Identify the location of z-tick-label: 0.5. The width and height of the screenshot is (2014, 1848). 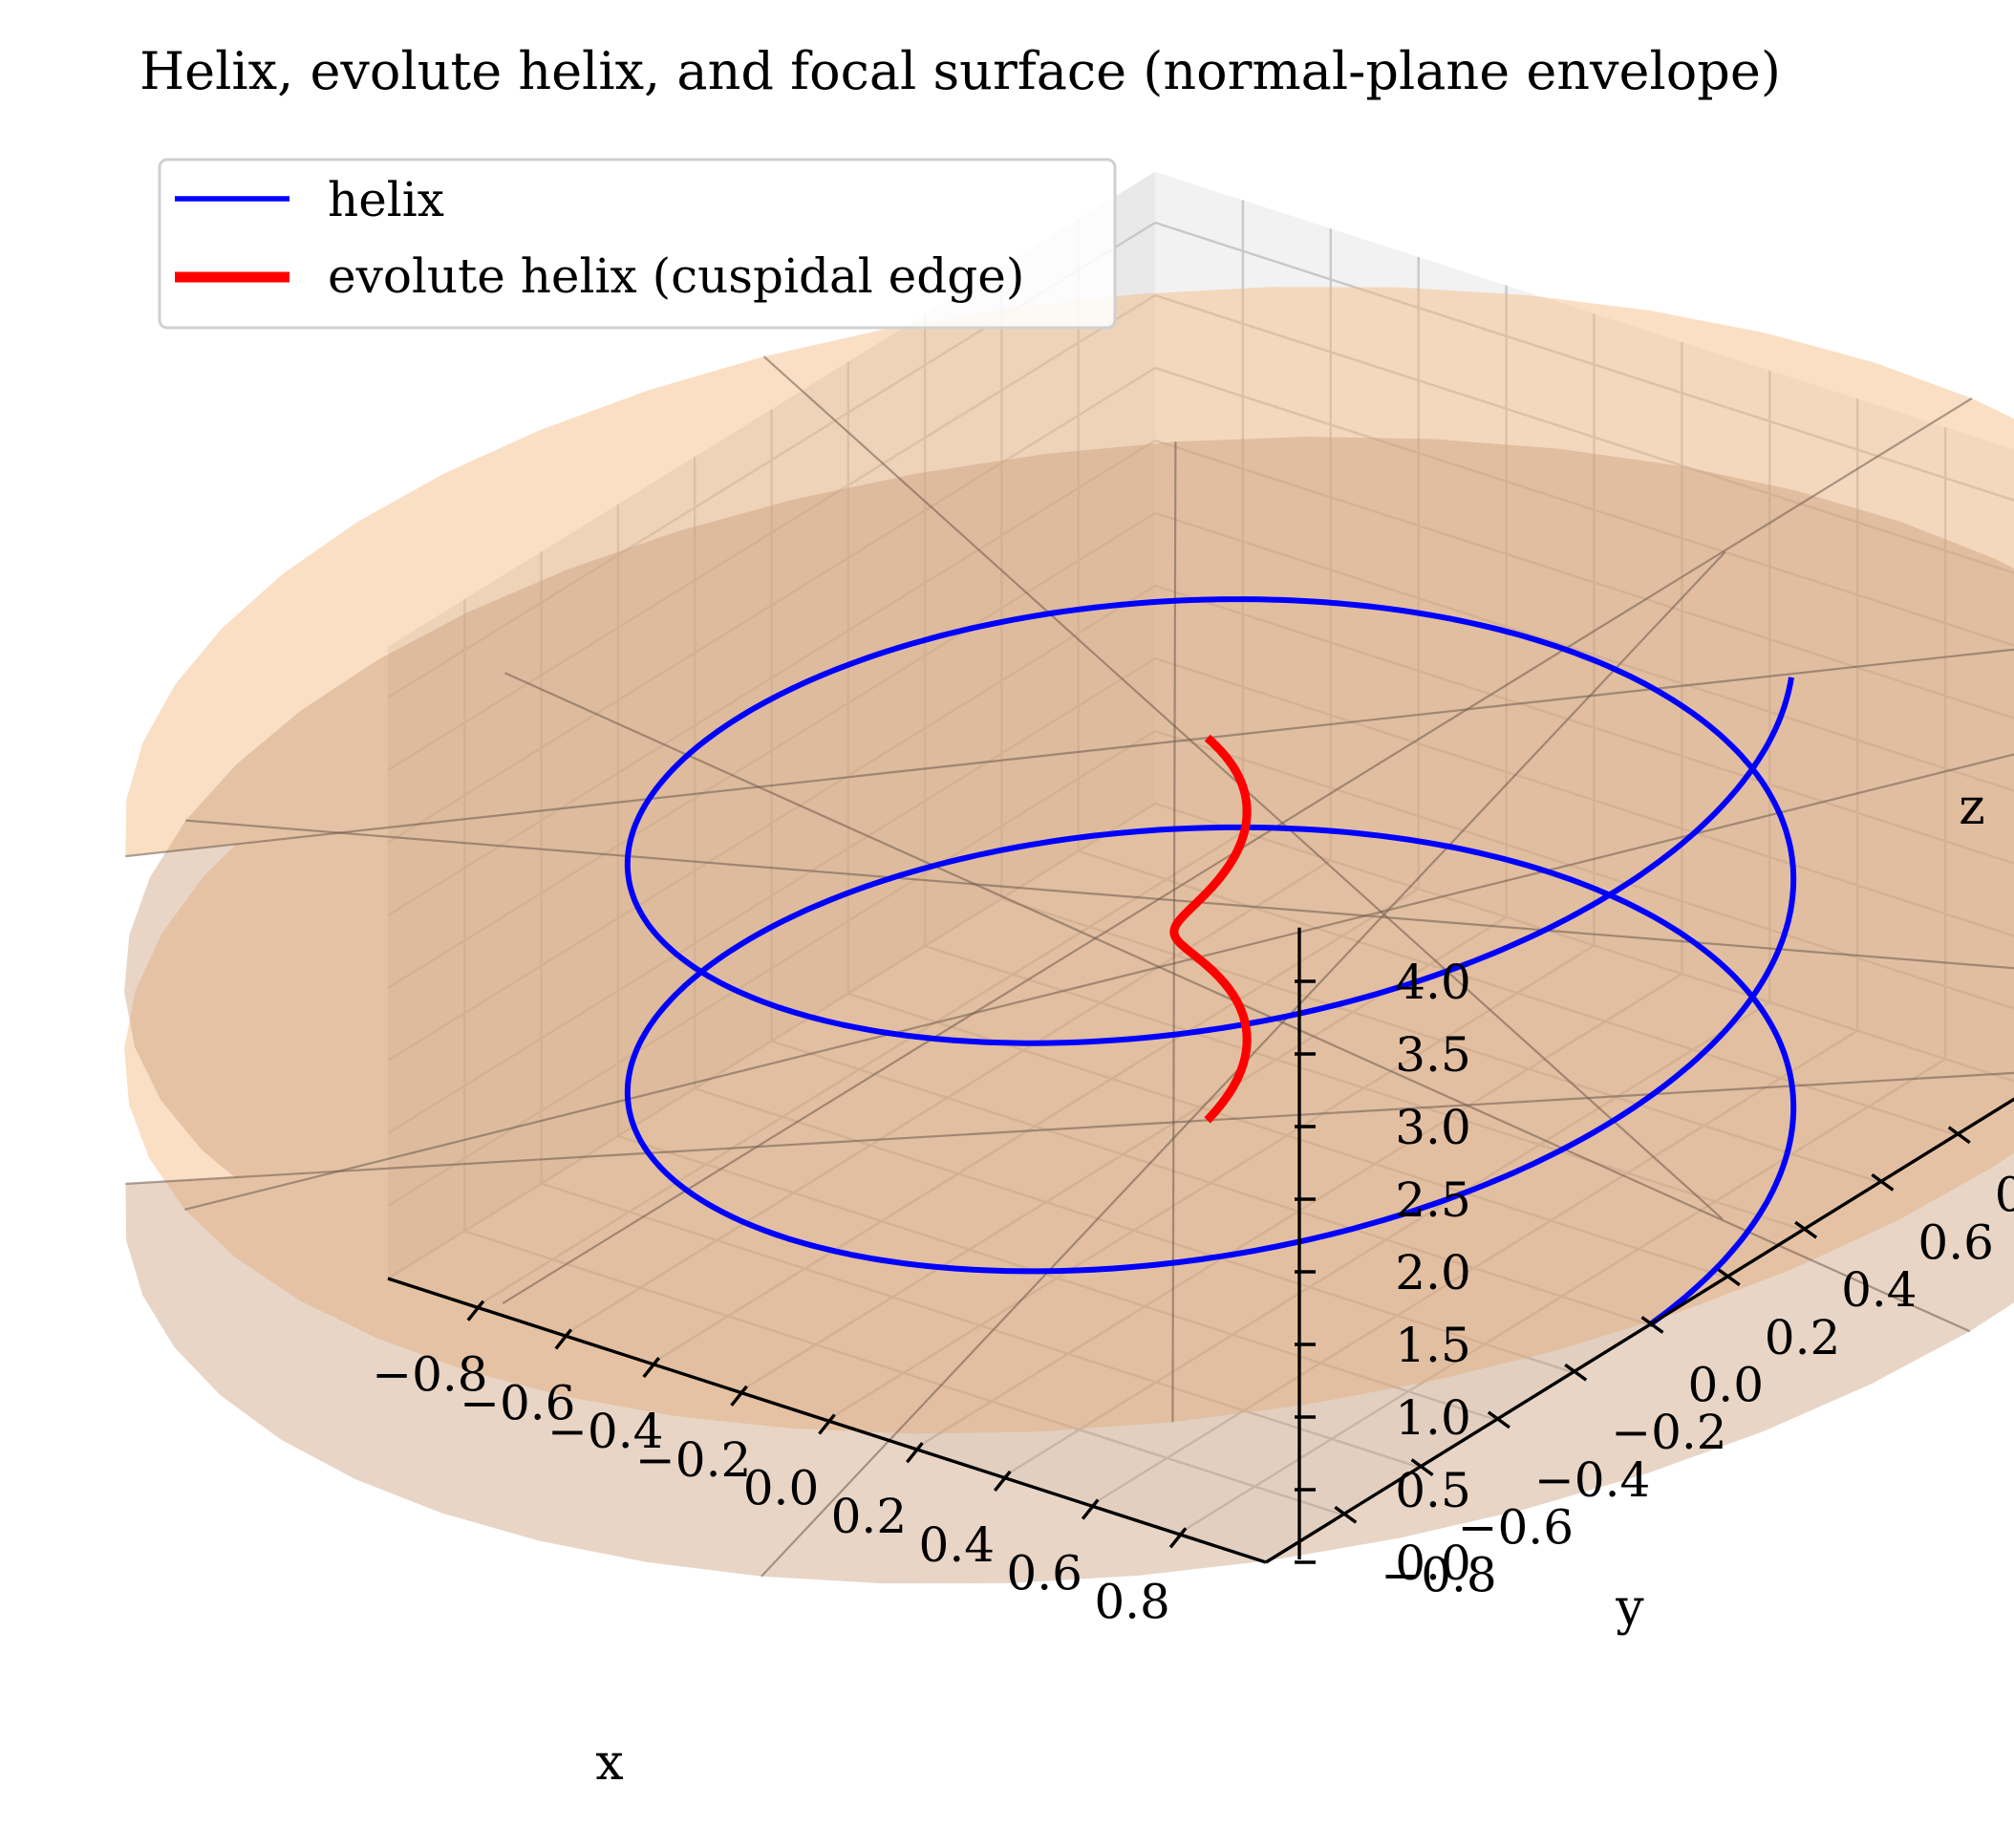
(1433, 1490).